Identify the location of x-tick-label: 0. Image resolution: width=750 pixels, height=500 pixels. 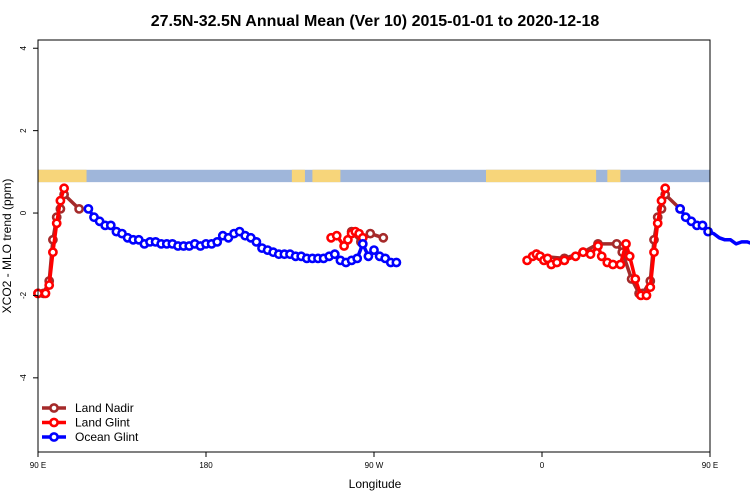
(542, 465).